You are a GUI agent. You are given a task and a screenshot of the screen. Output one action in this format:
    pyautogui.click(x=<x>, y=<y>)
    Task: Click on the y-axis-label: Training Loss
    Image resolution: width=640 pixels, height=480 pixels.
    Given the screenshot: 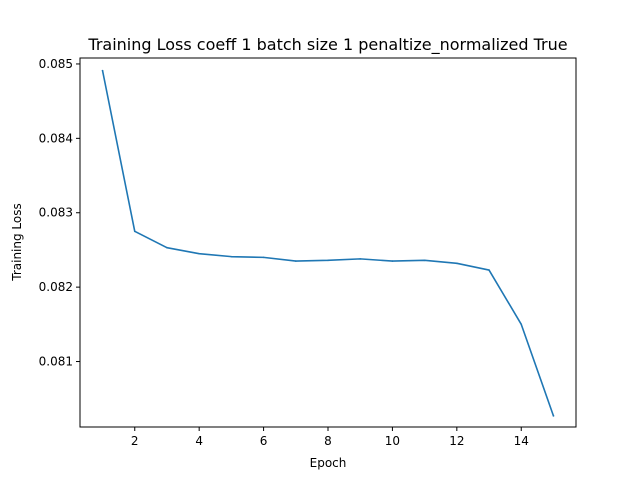 What is the action you would take?
    pyautogui.click(x=17, y=242)
    